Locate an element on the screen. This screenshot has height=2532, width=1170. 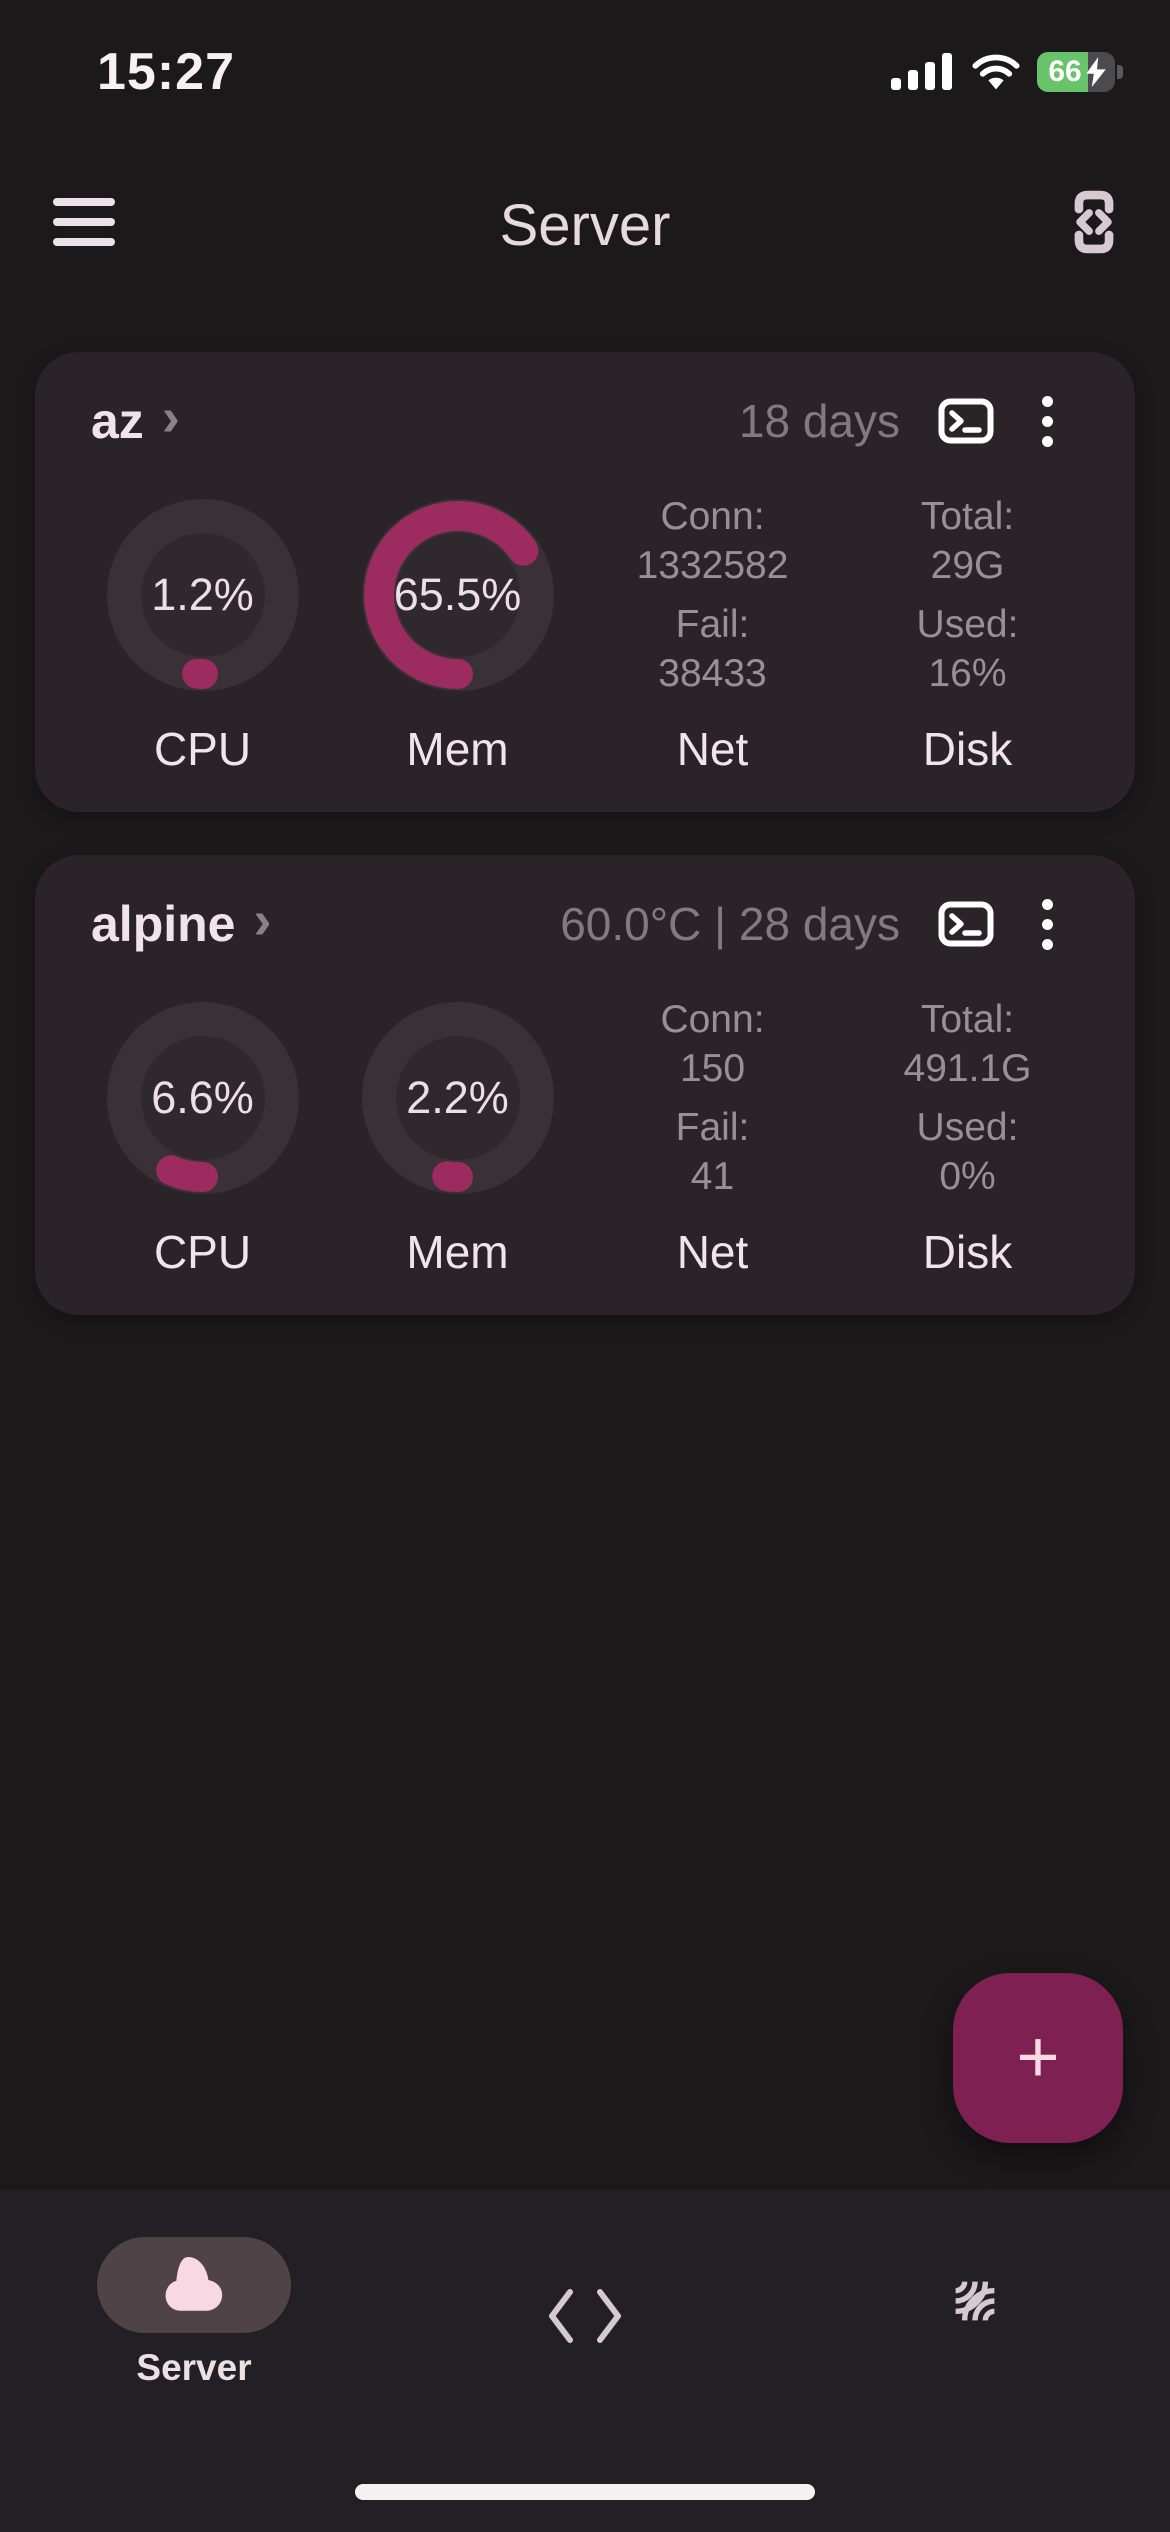
mem-percent: 65.5% is located at coordinates (457, 594).